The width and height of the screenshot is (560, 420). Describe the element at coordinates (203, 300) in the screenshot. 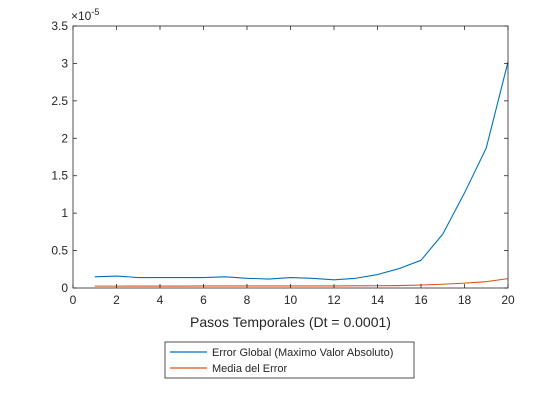

I see `x-tick-label-3: 6` at that location.